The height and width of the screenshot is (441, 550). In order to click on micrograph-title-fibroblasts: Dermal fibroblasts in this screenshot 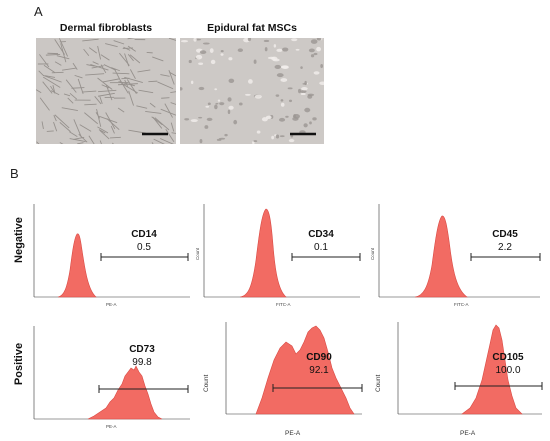, I will do `click(106, 28)`.